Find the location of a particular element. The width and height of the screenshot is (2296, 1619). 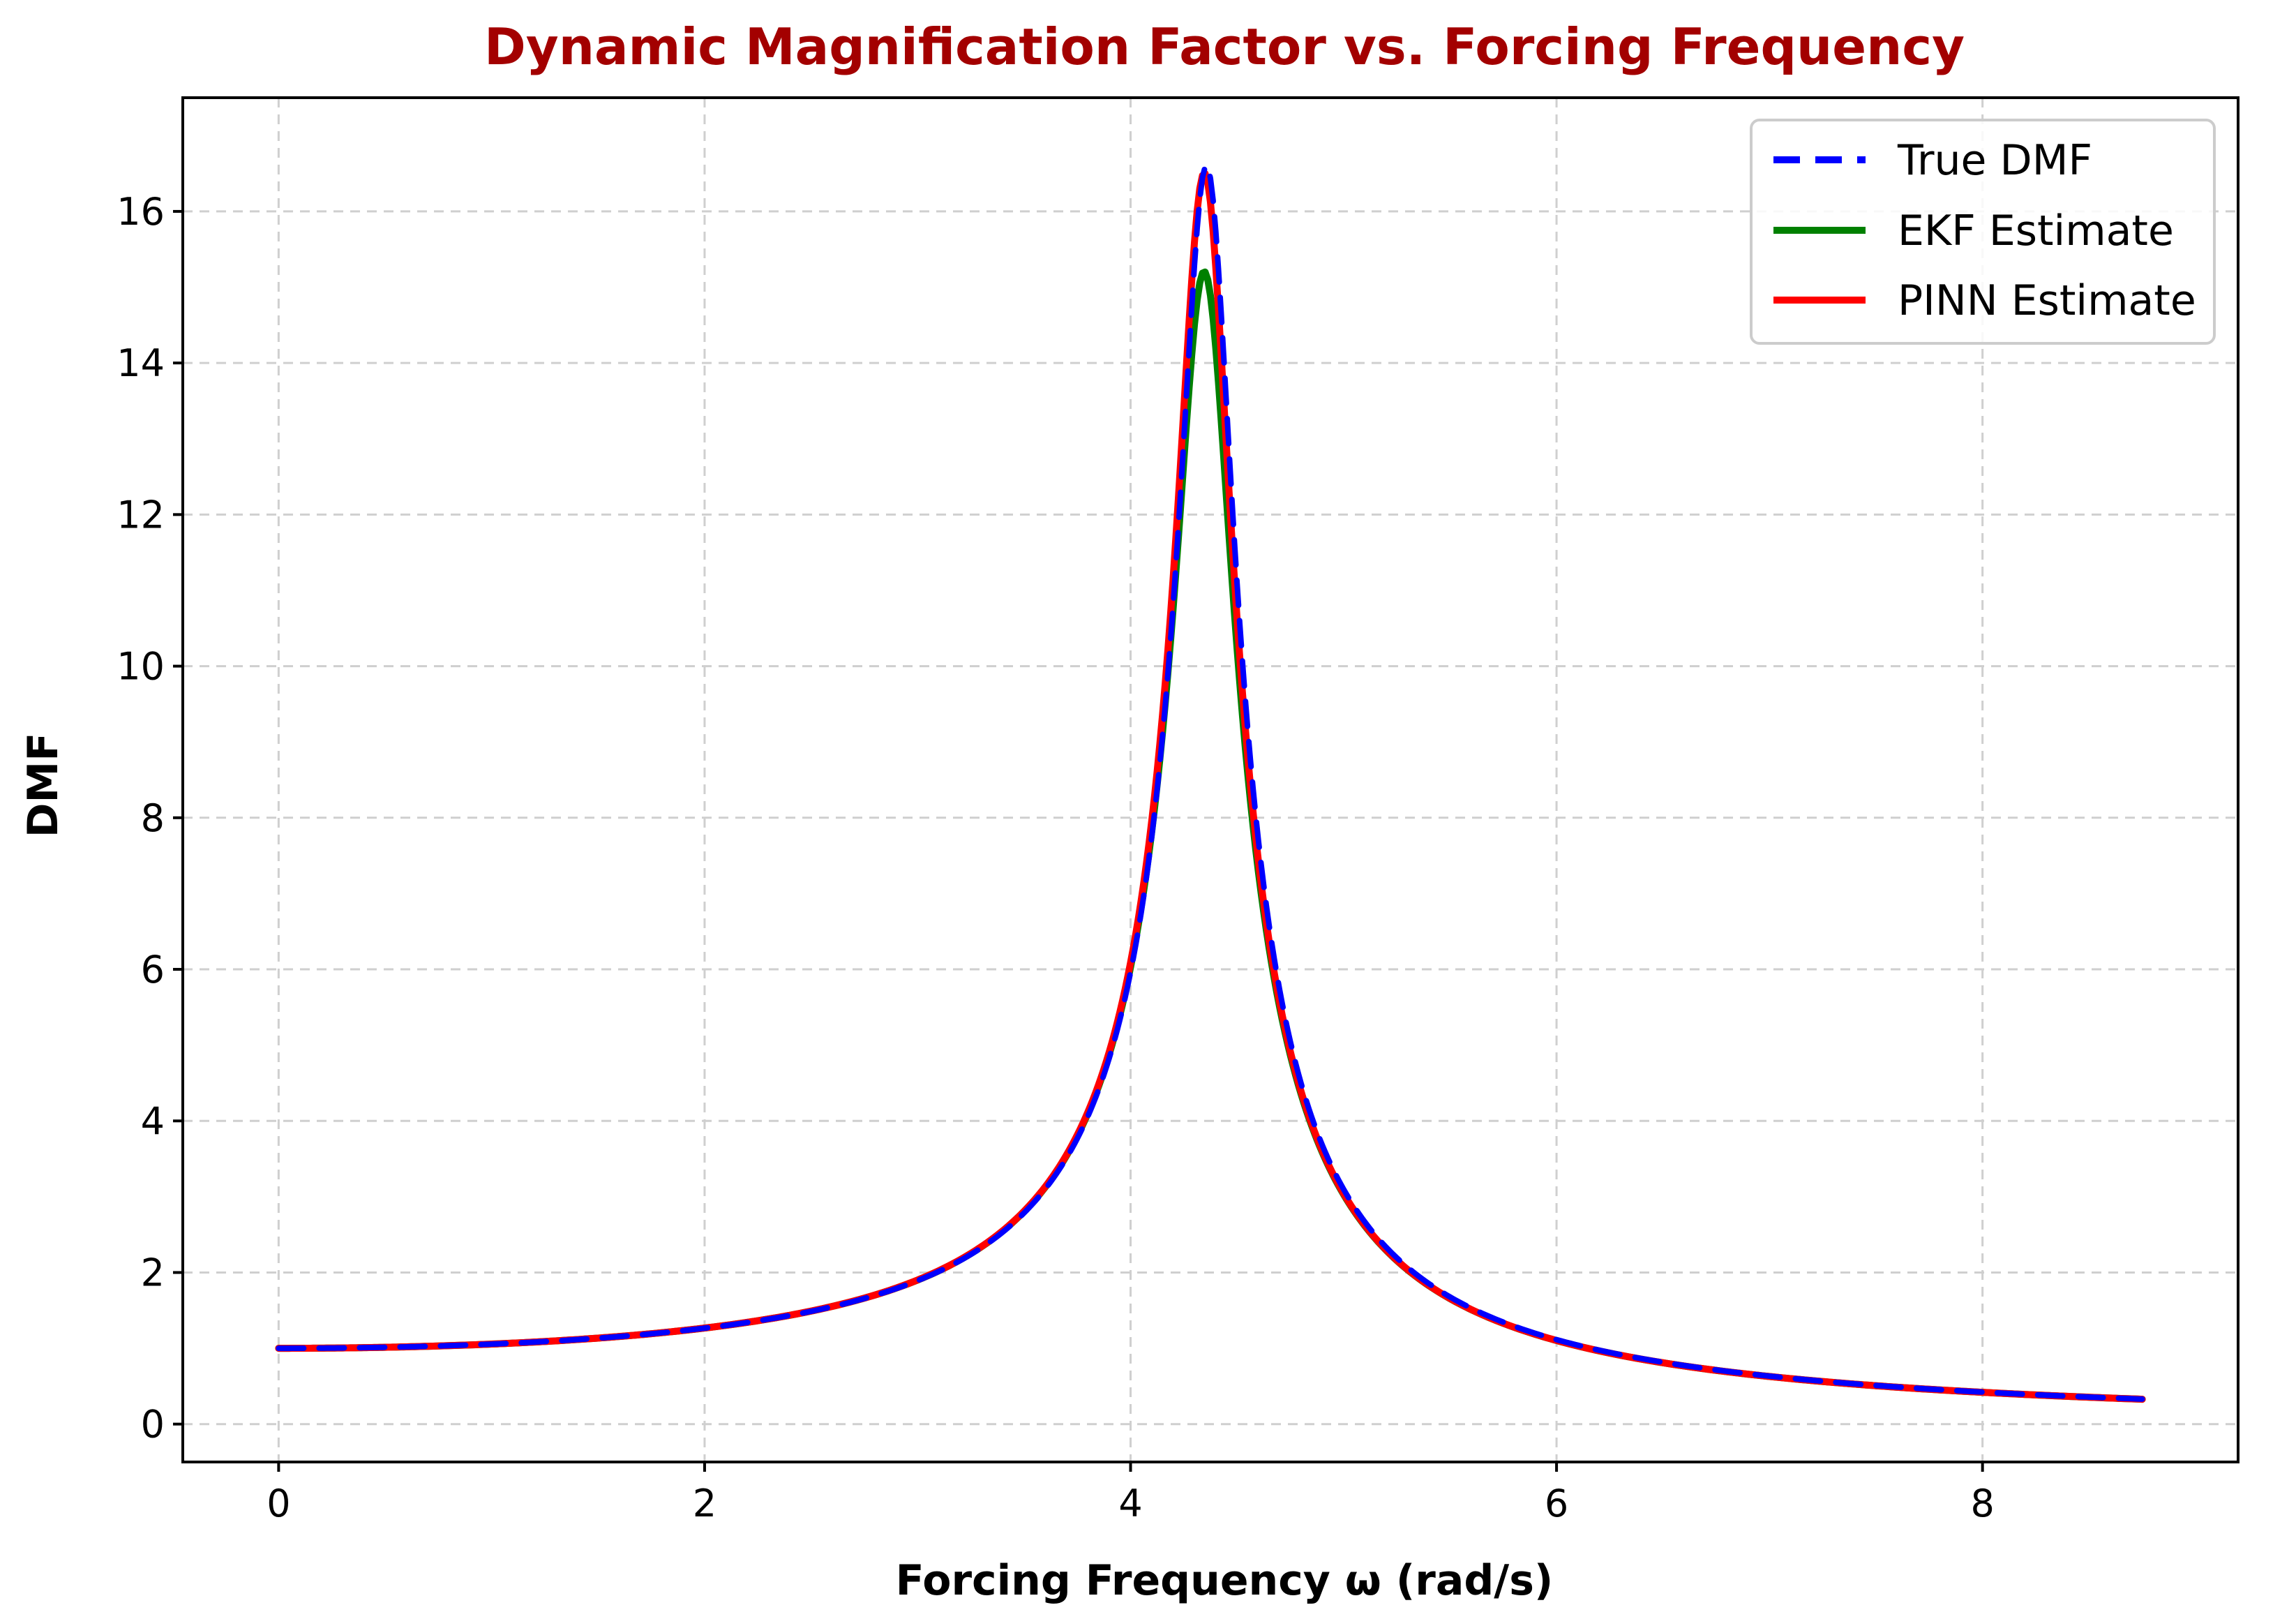

y-axis-label: DMF is located at coordinates (43, 785).